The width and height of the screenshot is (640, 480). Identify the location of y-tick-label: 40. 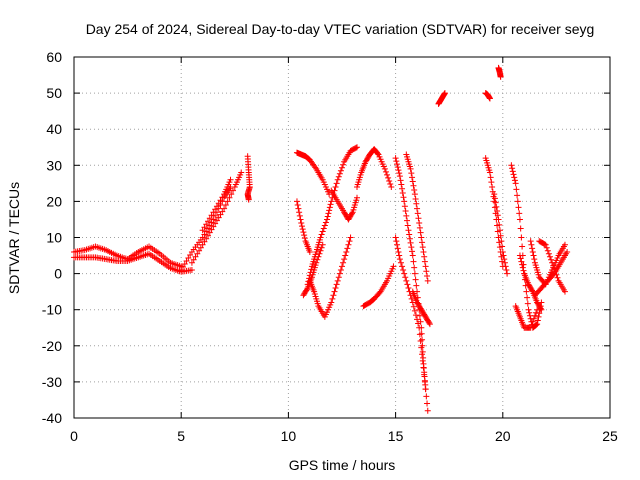
(54, 129).